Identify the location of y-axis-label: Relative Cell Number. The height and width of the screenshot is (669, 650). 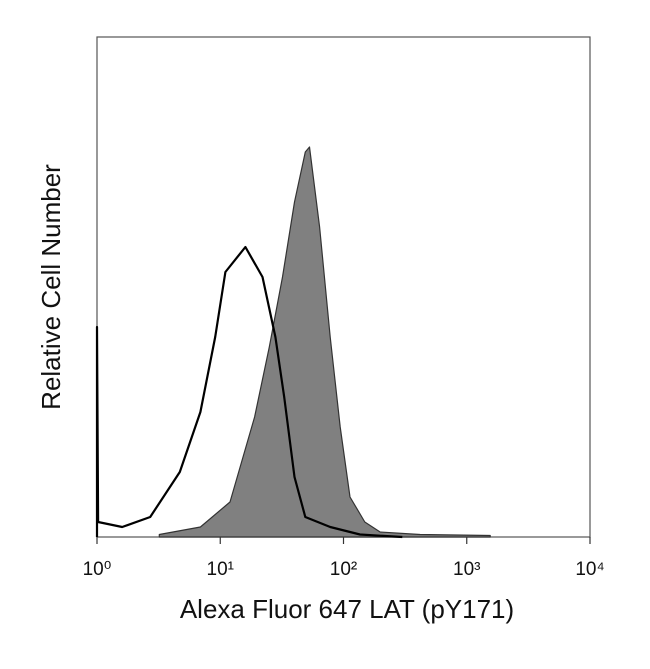
(51, 287).